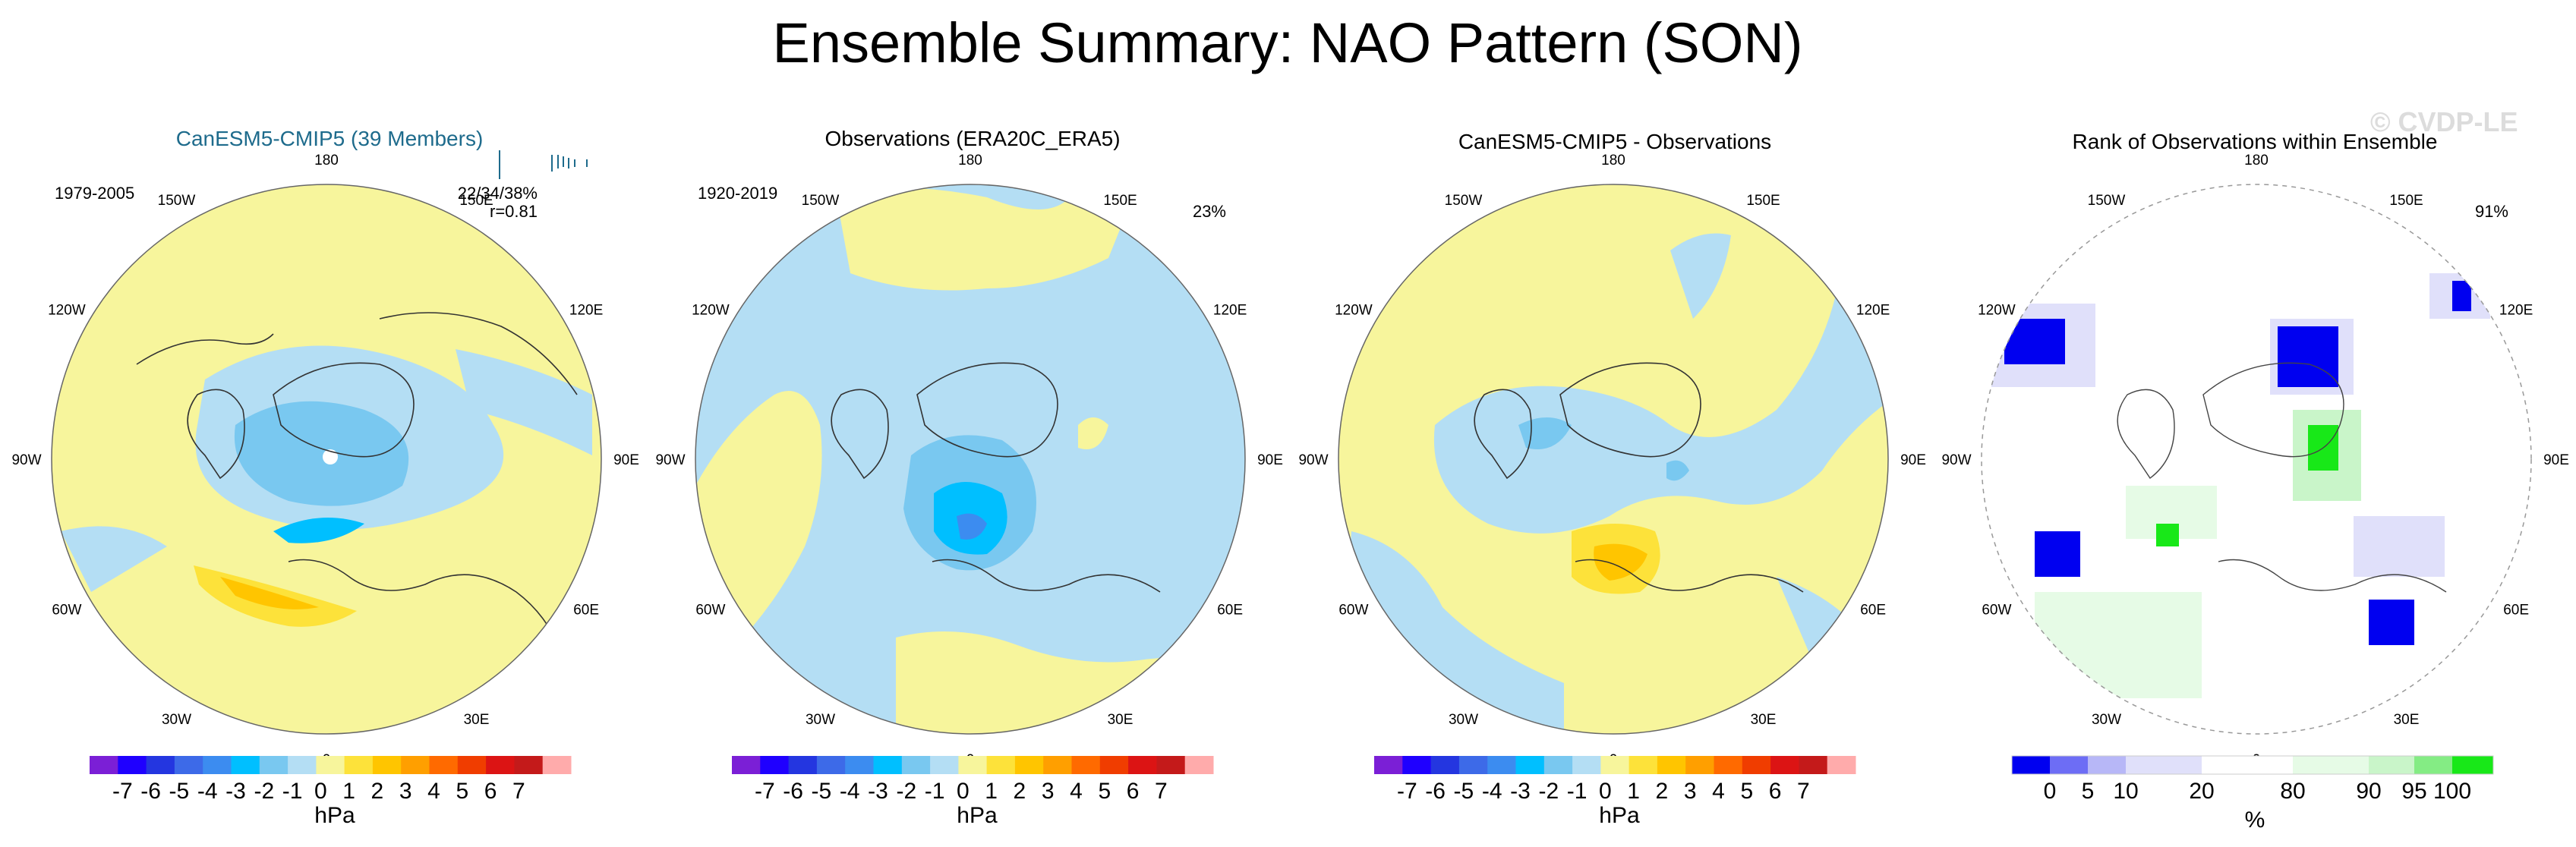 Image resolution: width=2576 pixels, height=847 pixels. I want to click on colorbar-hpa-tick: 0, so click(1605, 791).